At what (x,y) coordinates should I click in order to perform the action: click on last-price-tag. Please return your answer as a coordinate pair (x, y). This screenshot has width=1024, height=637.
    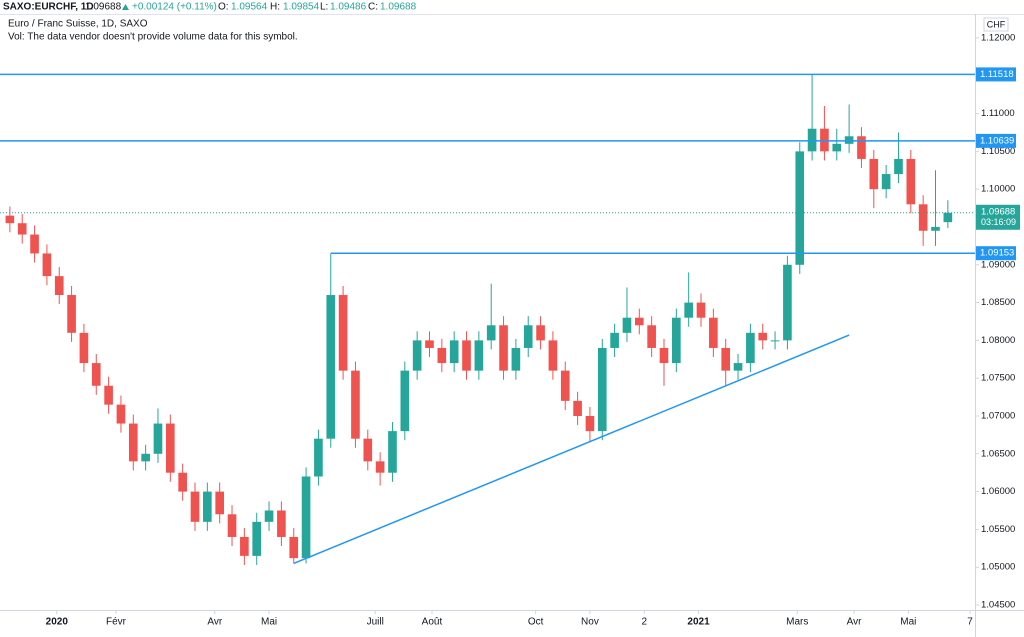
    Looking at the image, I should click on (998, 217).